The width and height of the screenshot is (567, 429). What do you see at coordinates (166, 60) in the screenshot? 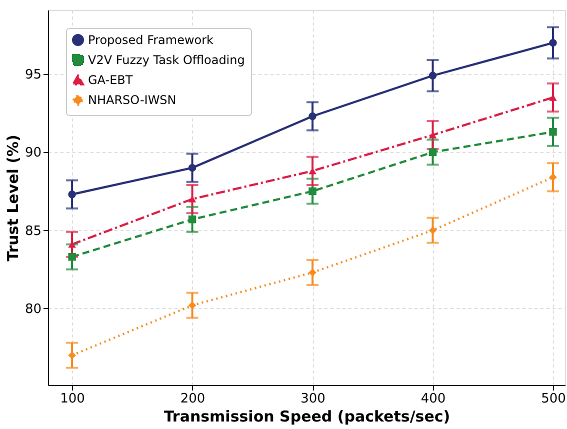
I see `legend-label: V2V Fuzzy Task Offloading` at bounding box center [166, 60].